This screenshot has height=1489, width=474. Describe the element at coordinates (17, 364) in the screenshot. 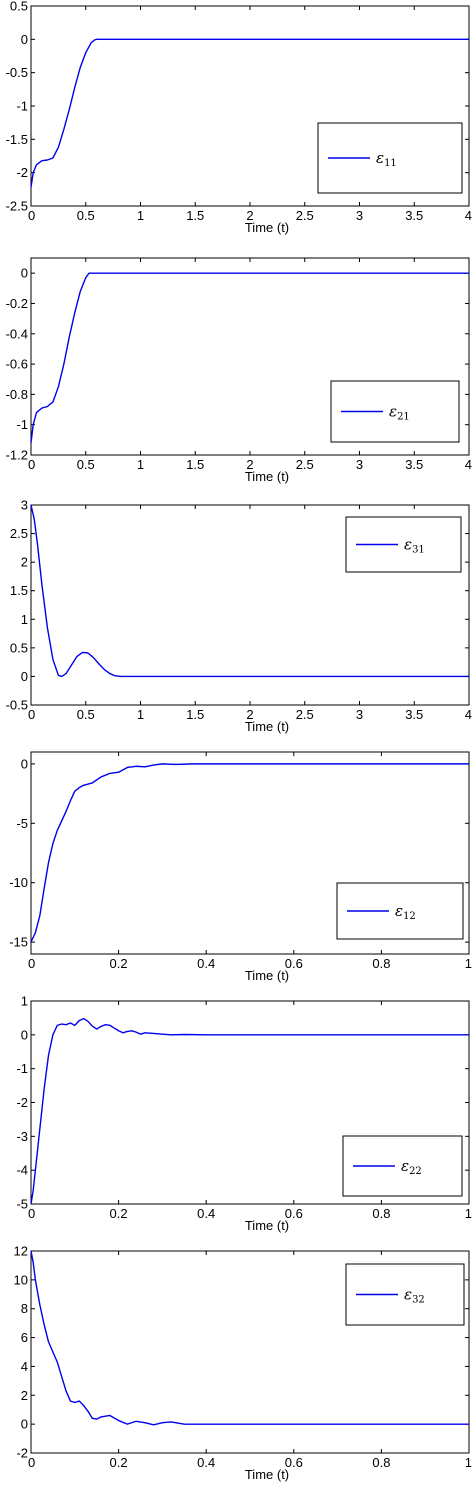

I see `y-tick-label: -0.6` at that location.